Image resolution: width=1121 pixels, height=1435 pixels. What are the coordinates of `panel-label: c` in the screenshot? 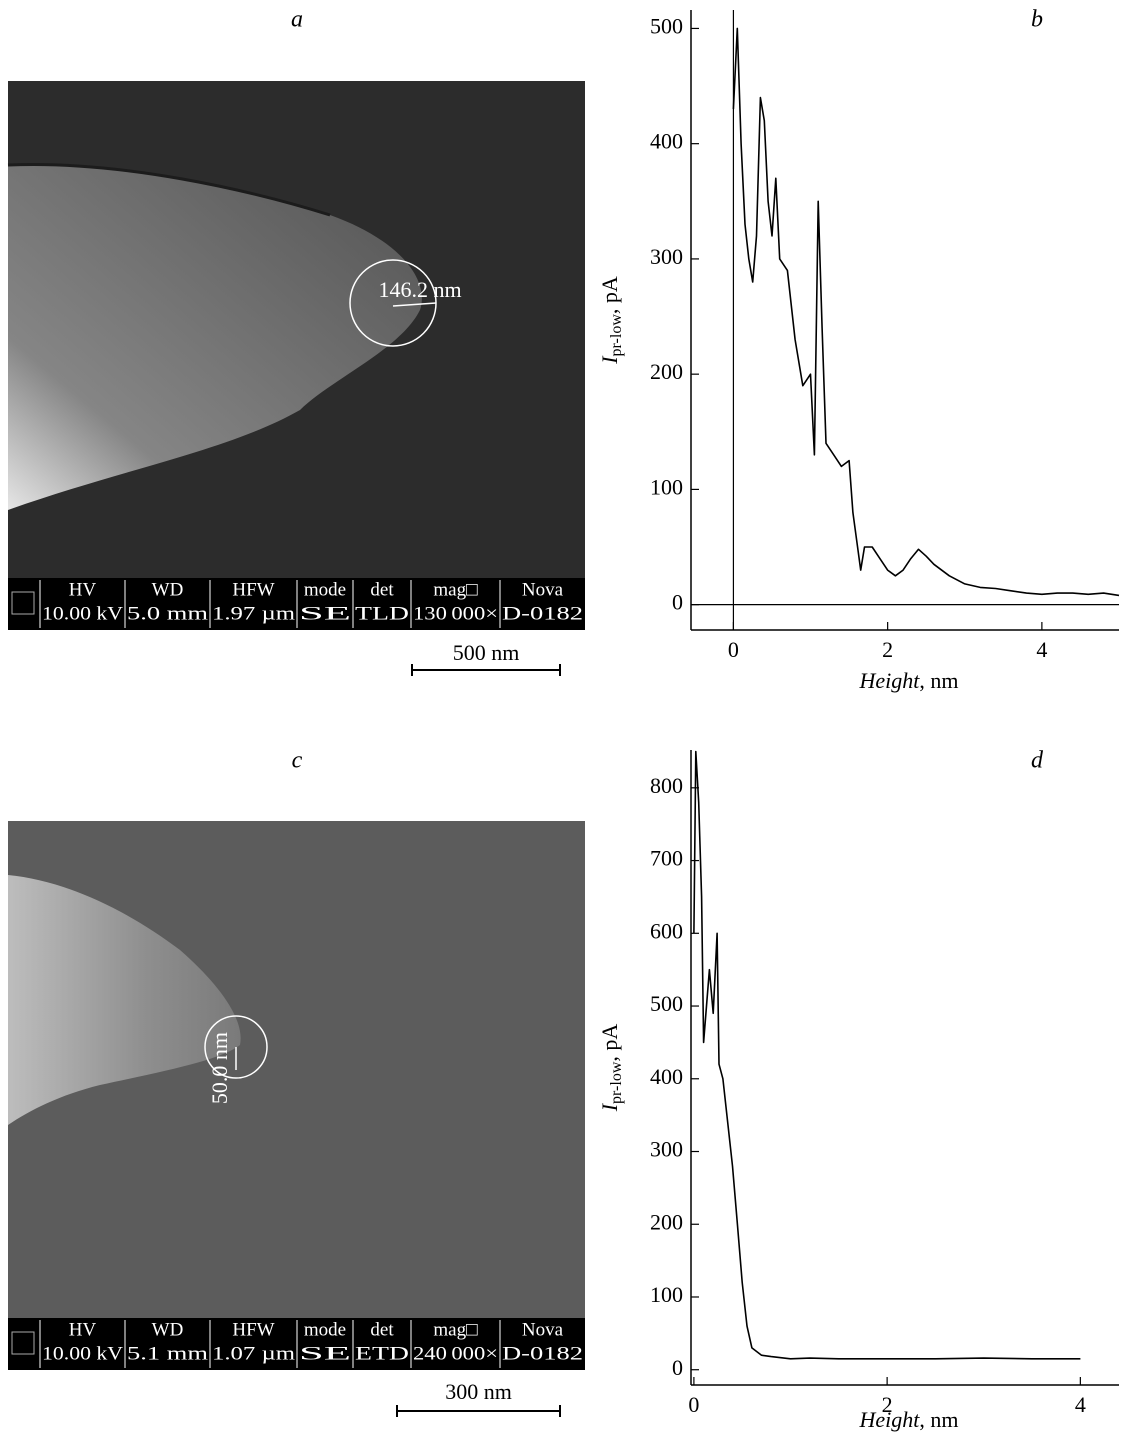 It's located at (297, 761).